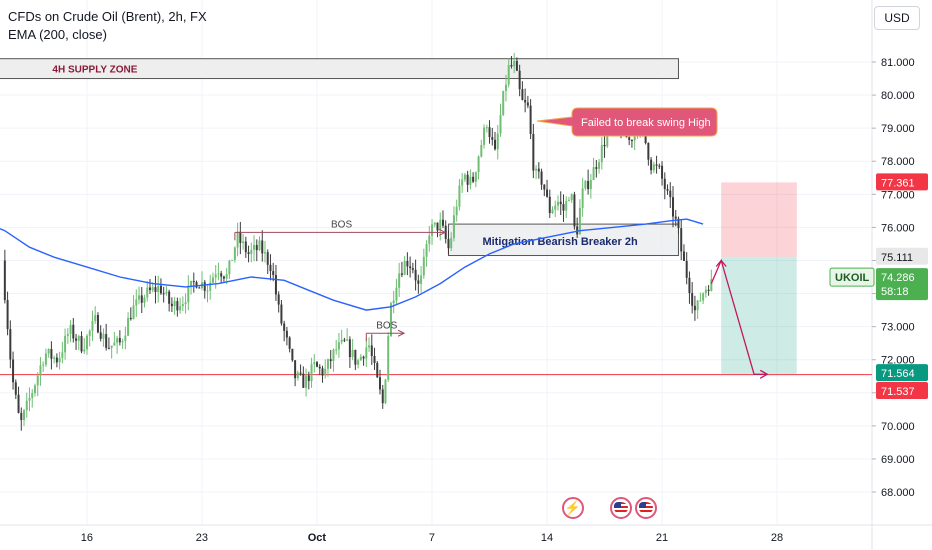 This screenshot has width=932, height=550. Describe the element at coordinates (852, 278) in the screenshot. I see `symbol-tag-text: UKOIL` at that location.